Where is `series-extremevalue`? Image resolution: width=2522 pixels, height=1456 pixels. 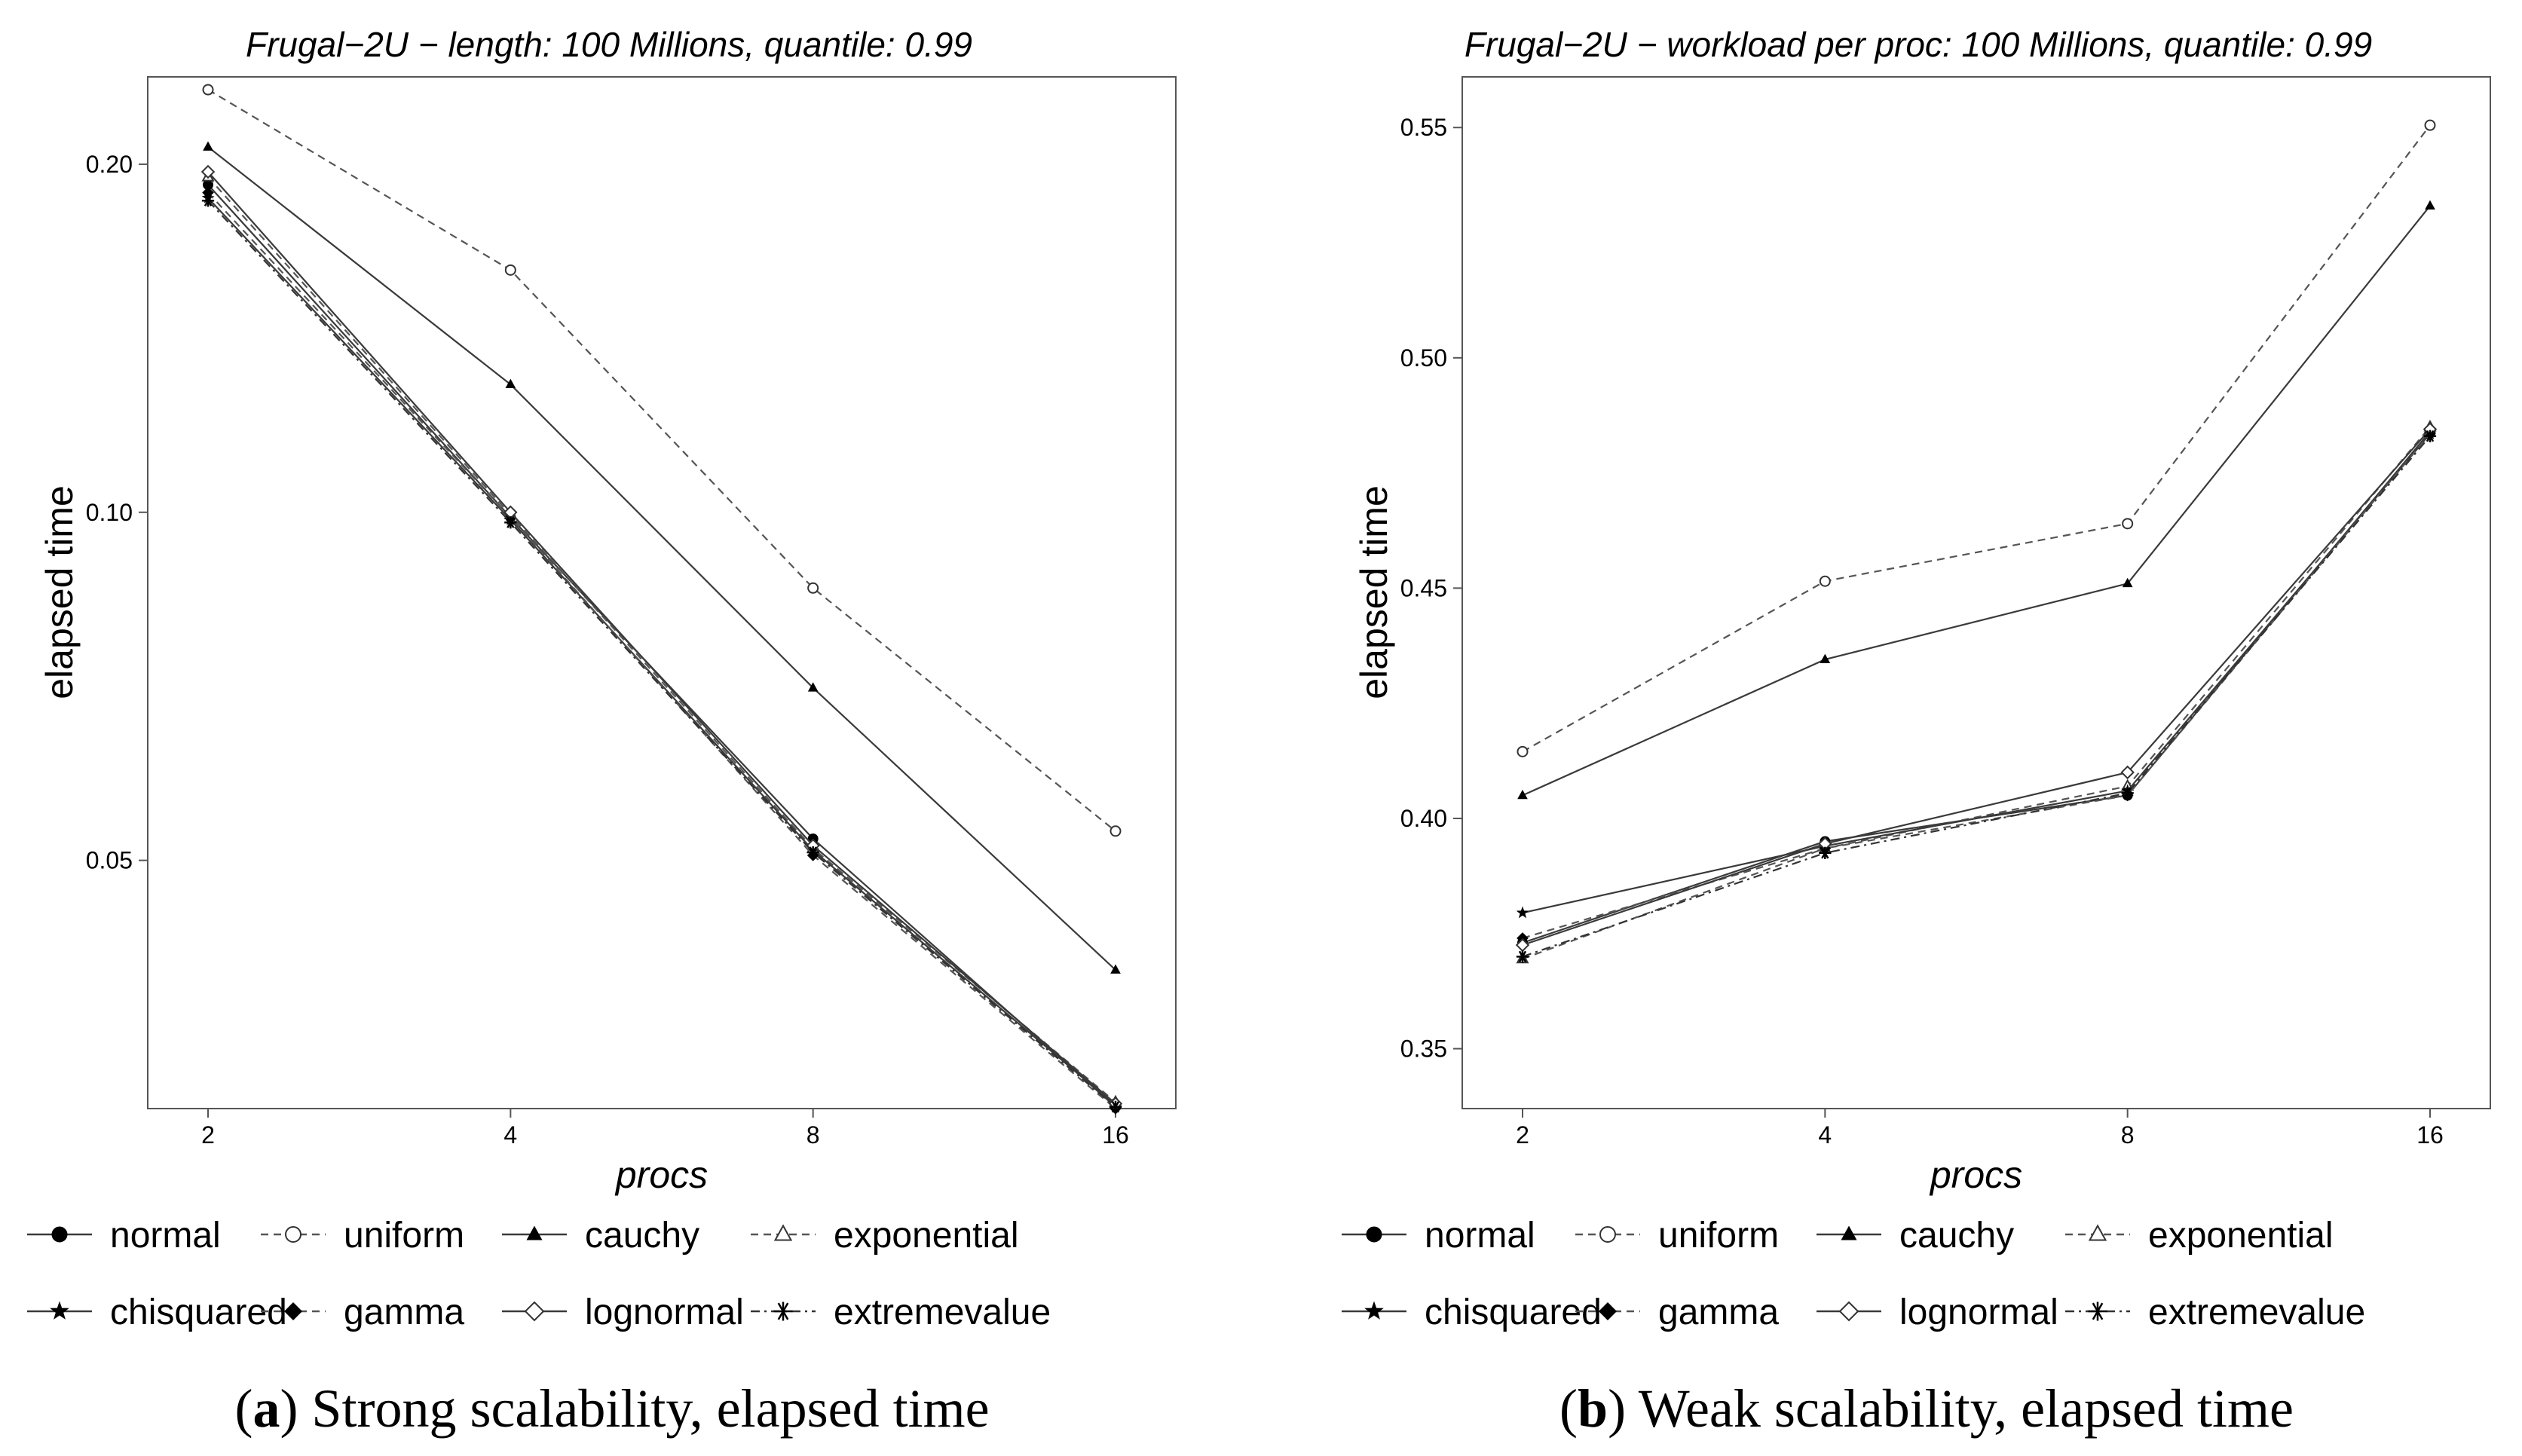
series-extremevalue is located at coordinates (1976, 696).